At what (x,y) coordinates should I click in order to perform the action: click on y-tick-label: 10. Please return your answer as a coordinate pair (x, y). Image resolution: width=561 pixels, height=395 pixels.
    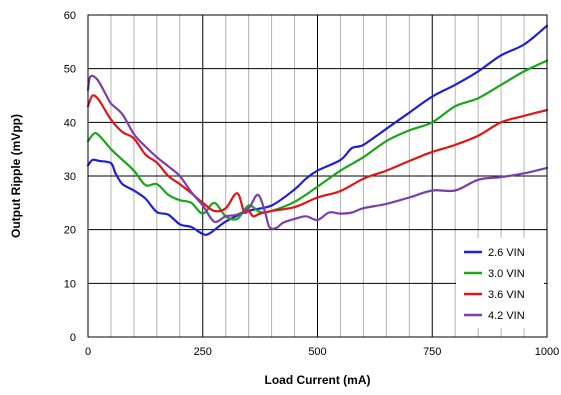
    Looking at the image, I should click on (70, 284).